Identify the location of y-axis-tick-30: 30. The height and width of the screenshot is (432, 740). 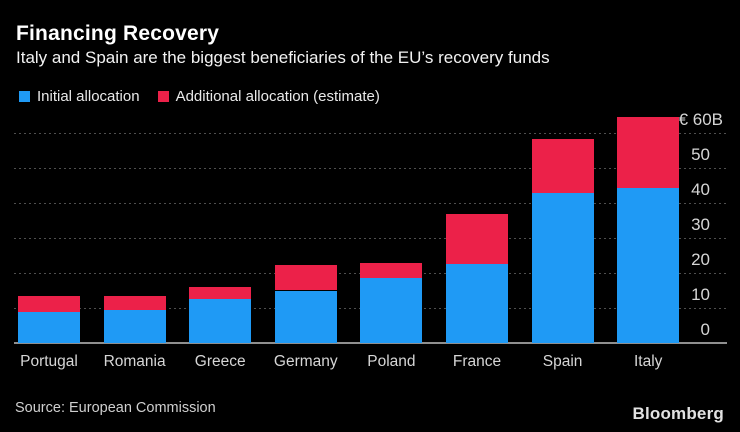
(700, 224).